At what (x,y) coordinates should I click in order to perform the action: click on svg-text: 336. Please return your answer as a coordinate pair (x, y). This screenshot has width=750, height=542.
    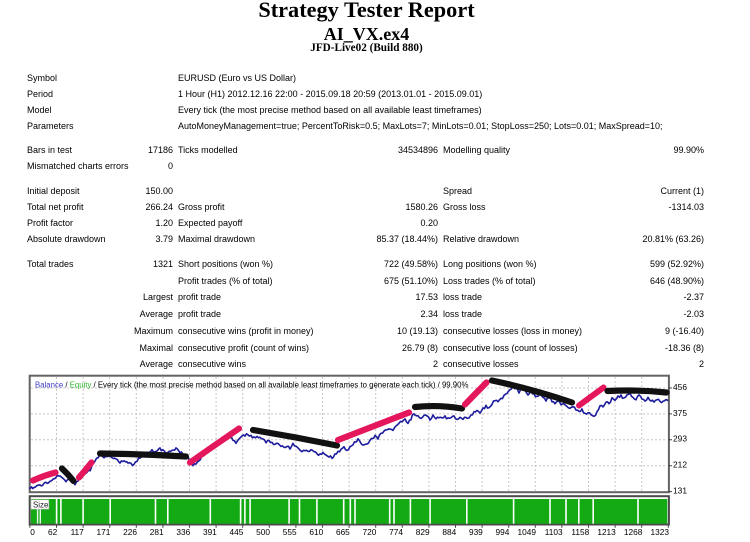
    Looking at the image, I should click on (183, 532).